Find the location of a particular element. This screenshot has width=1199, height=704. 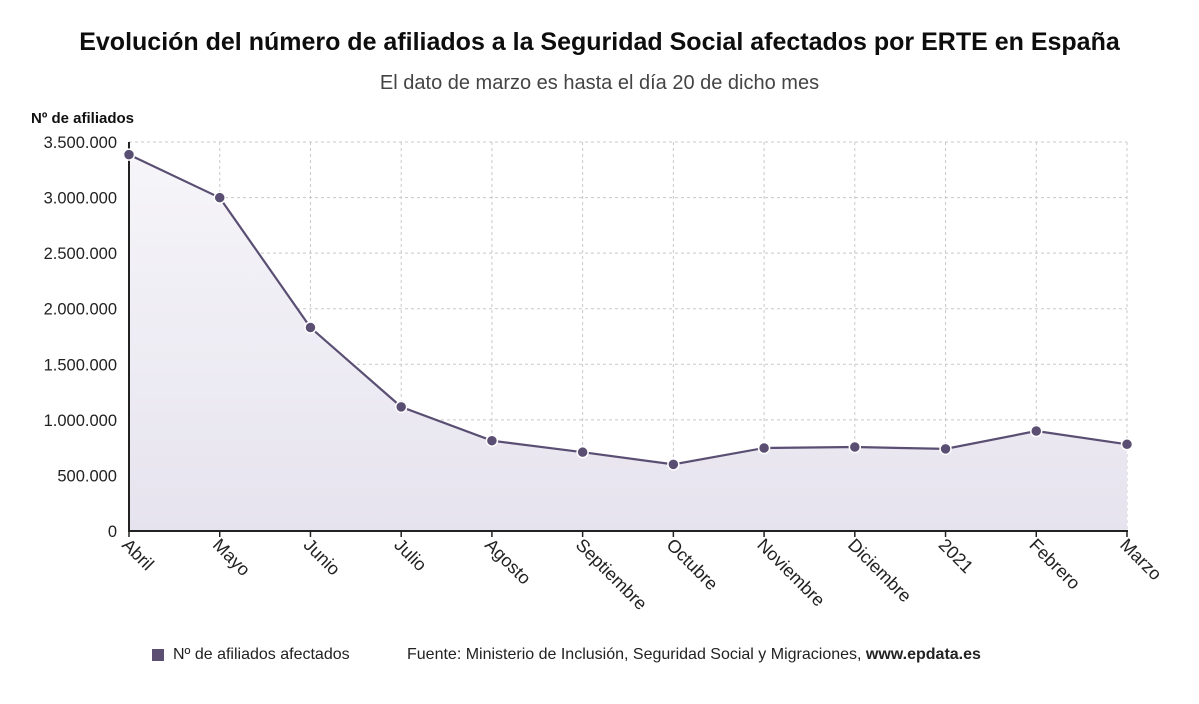

y-tick-label: 0 is located at coordinates (112, 532).